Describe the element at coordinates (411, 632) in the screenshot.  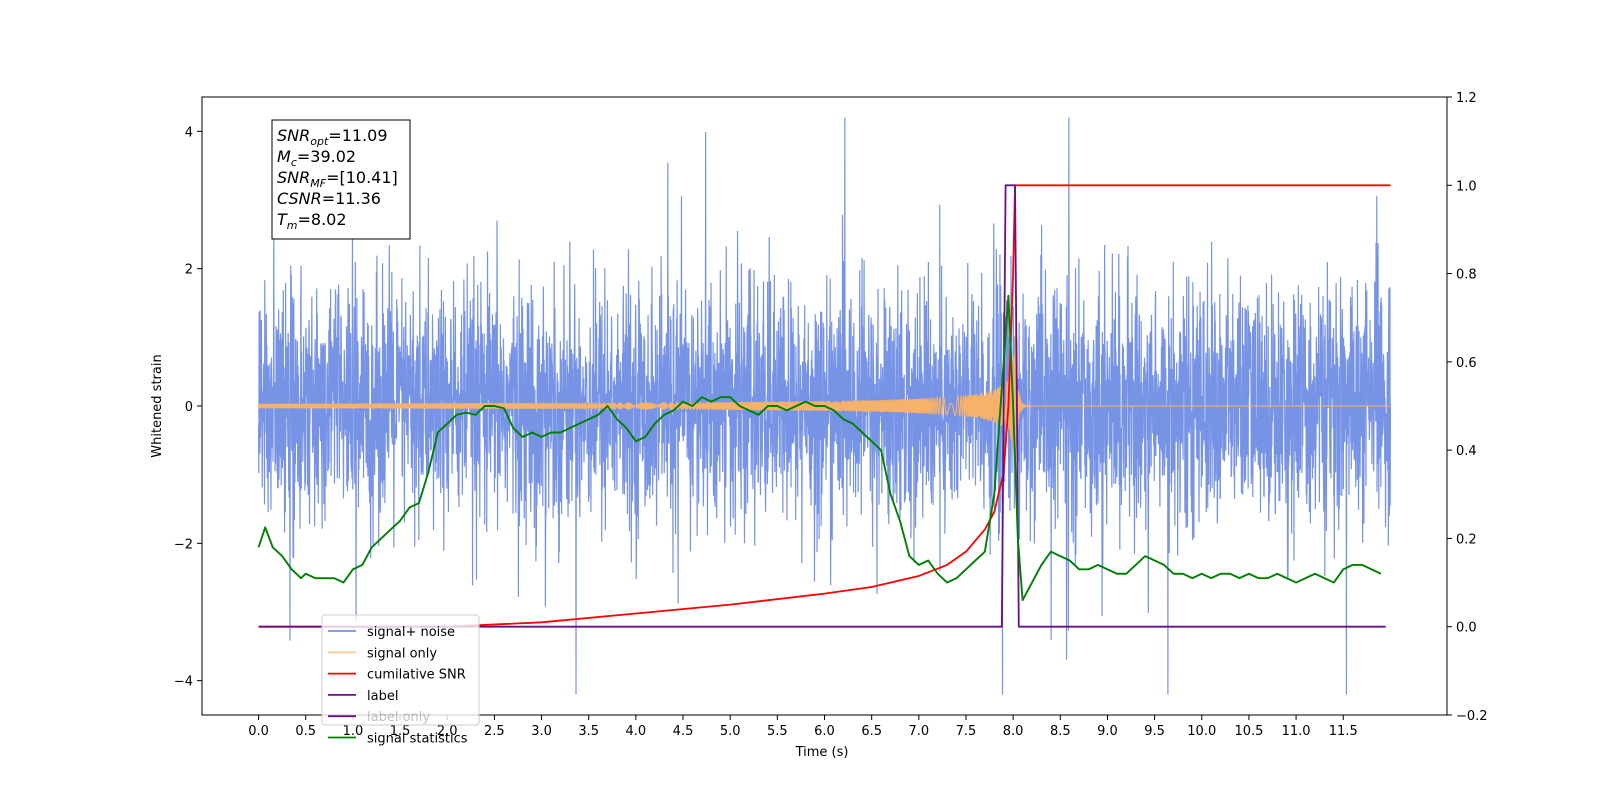
I see `legend-entry-label: signal+ noise` at that location.